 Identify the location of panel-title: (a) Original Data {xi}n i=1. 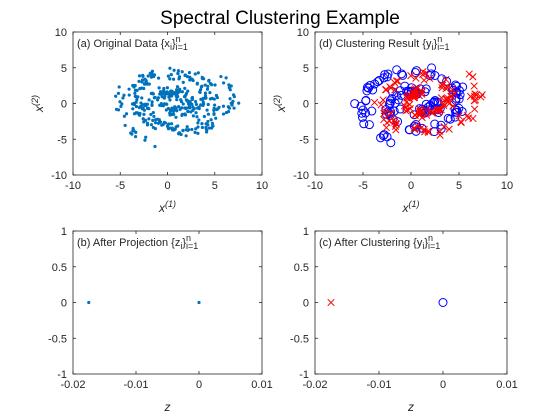
(132, 43).